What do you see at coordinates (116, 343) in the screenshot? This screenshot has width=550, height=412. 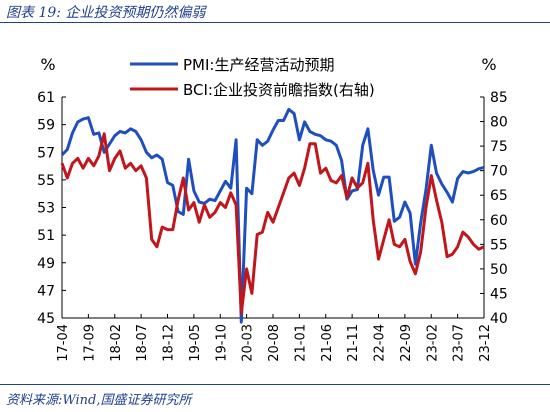 I see `x-tick-label: 18-02` at bounding box center [116, 343].